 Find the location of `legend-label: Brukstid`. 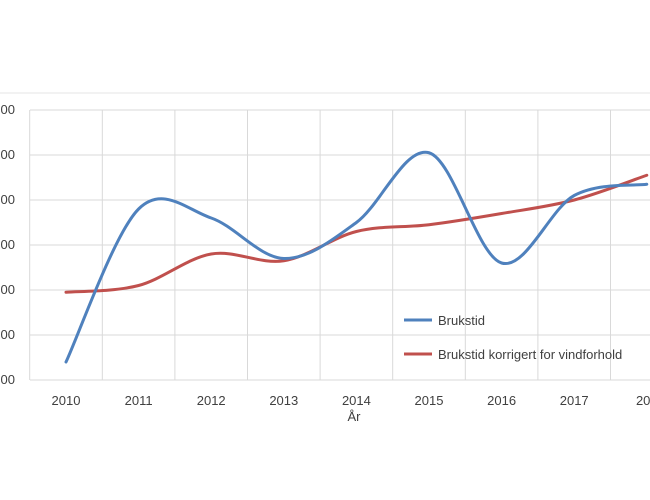

legend-label: Brukstid is located at coordinates (461, 320).